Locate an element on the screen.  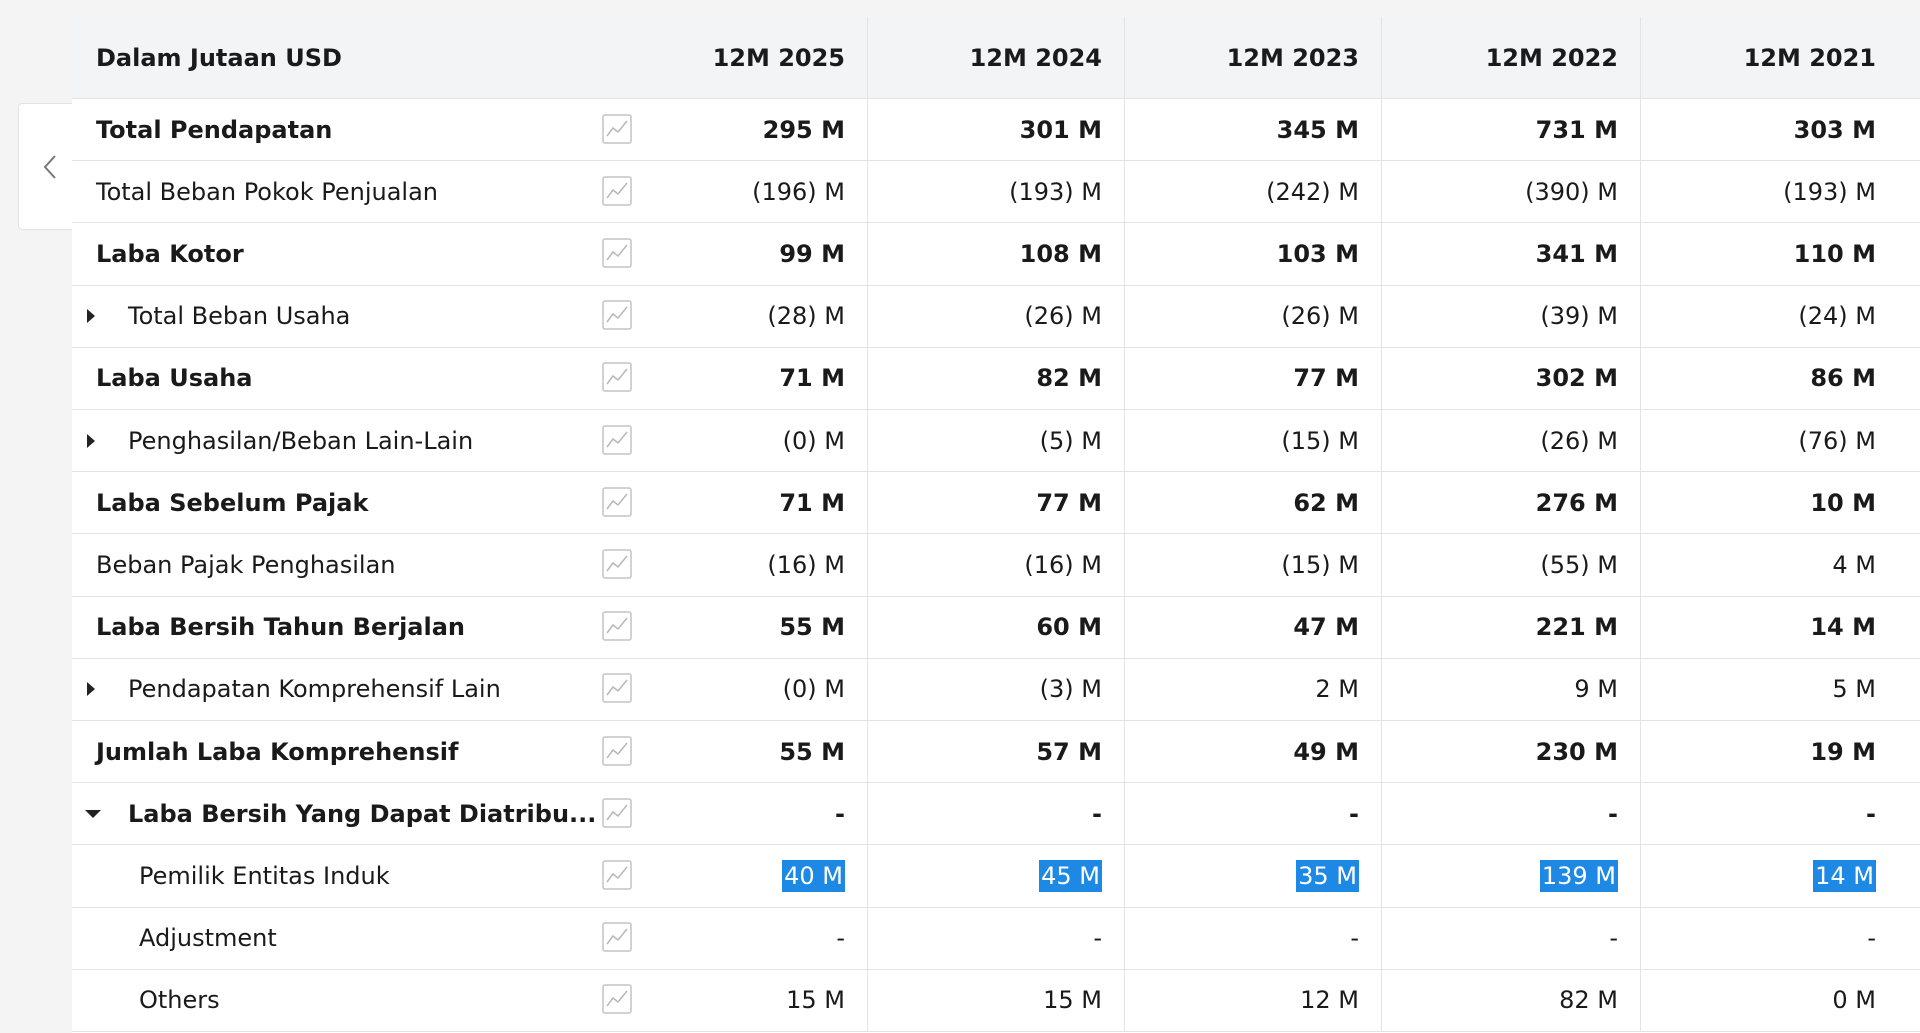
value-text: 57 M is located at coordinates (1069, 751).